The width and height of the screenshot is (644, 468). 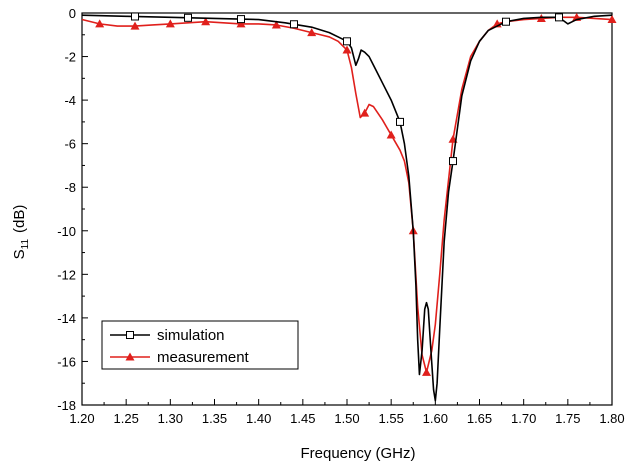 What do you see at coordinates (302, 418) in the screenshot?
I see `x-tick-label: 1.45` at bounding box center [302, 418].